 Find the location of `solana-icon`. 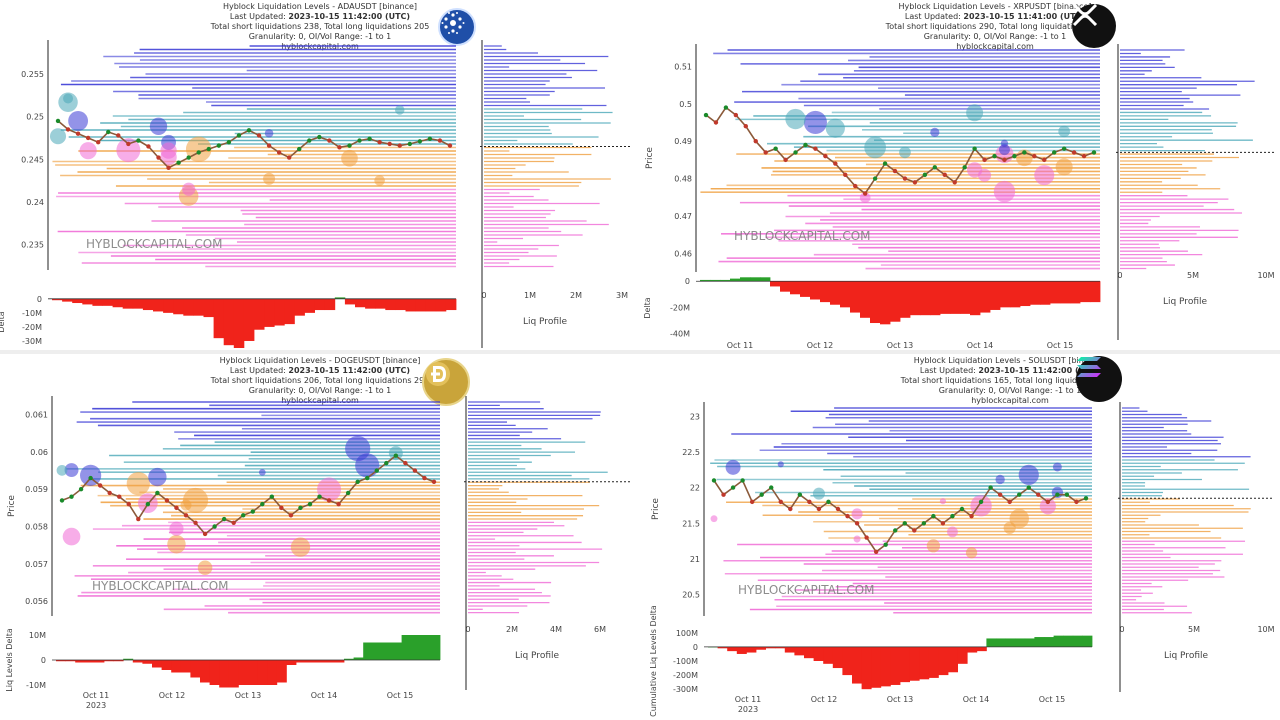

solana-icon is located at coordinates (1099, 379).